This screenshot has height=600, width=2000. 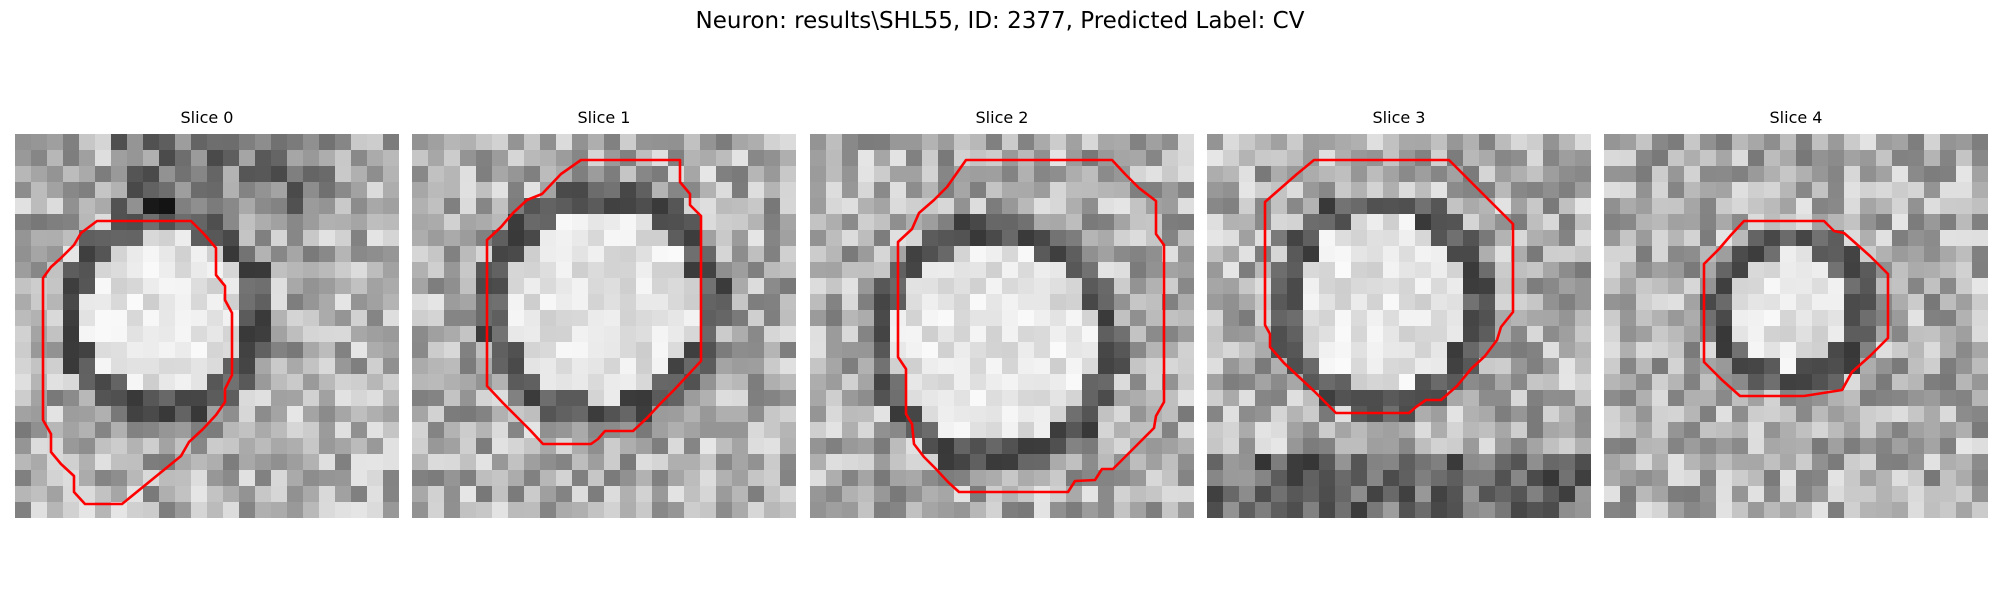 What do you see at coordinates (1002, 117) in the screenshot?
I see `slice-title: Slice 2` at bounding box center [1002, 117].